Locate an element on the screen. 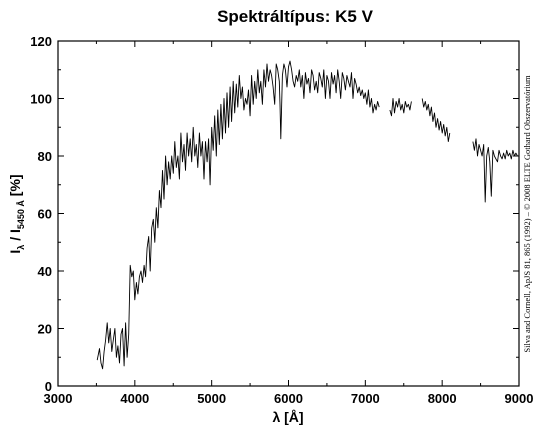 The width and height of the screenshot is (540, 433). x-tick-label: 7000 is located at coordinates (365, 398).